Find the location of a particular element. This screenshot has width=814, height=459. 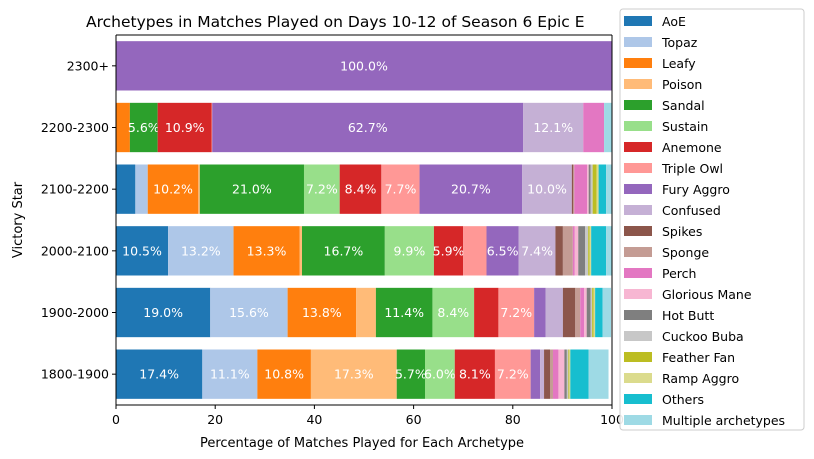

x-tick-label: 60 is located at coordinates (414, 419).